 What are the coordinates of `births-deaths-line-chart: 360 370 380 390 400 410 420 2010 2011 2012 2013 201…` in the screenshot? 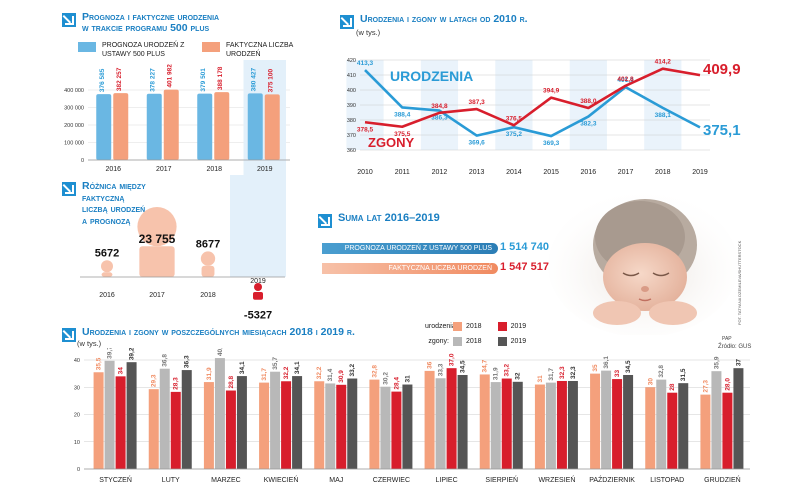 It's located at (543, 117).